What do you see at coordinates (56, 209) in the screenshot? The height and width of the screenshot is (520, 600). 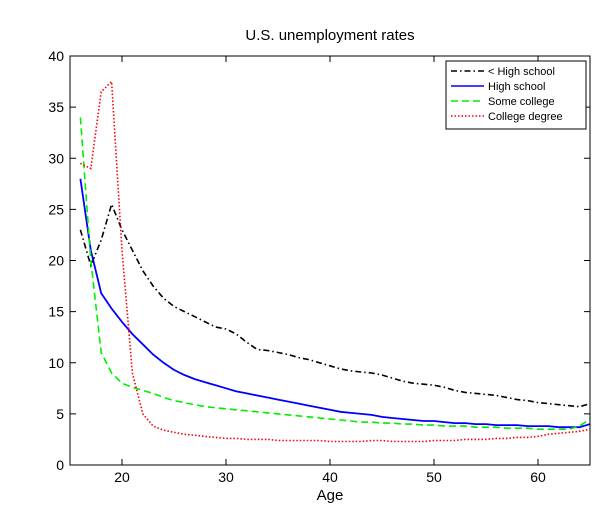 I see `y-tick-label: 25` at bounding box center [56, 209].